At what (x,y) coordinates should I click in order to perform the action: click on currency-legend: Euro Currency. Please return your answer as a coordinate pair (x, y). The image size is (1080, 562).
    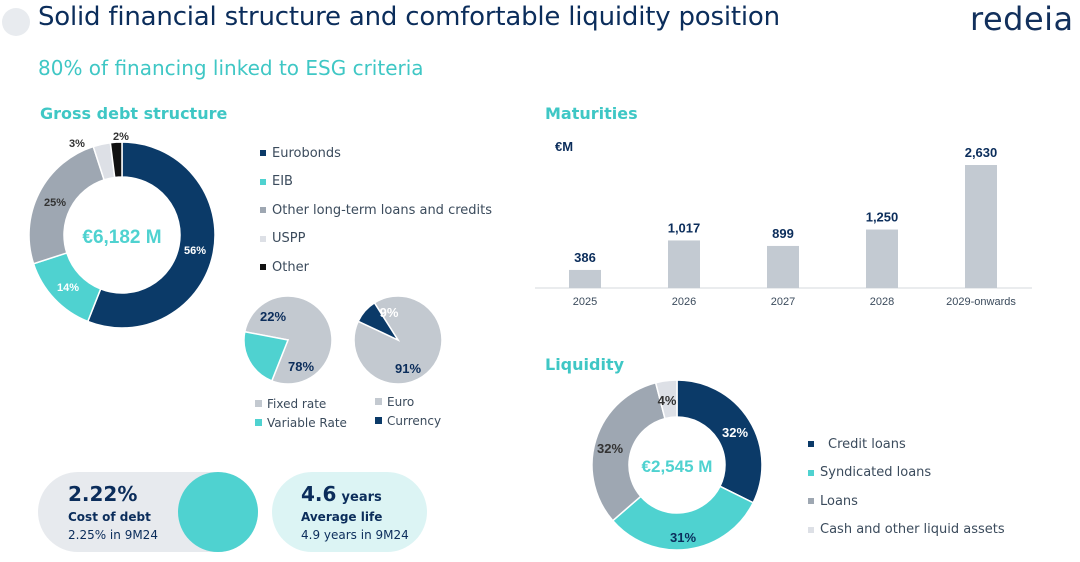
    Looking at the image, I should click on (408, 411).